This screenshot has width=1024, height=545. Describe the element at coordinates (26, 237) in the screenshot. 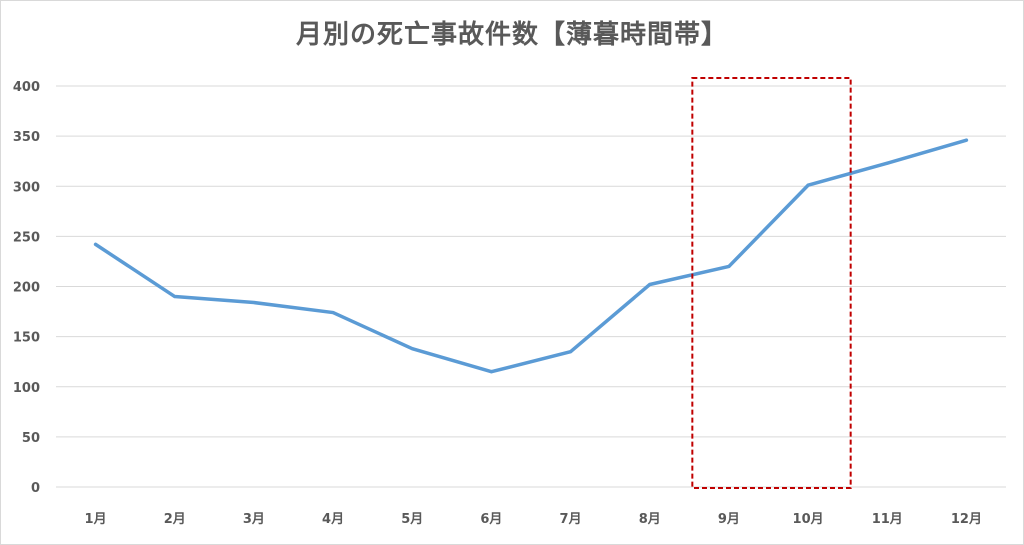

I see `y-tick-label: 250` at that location.